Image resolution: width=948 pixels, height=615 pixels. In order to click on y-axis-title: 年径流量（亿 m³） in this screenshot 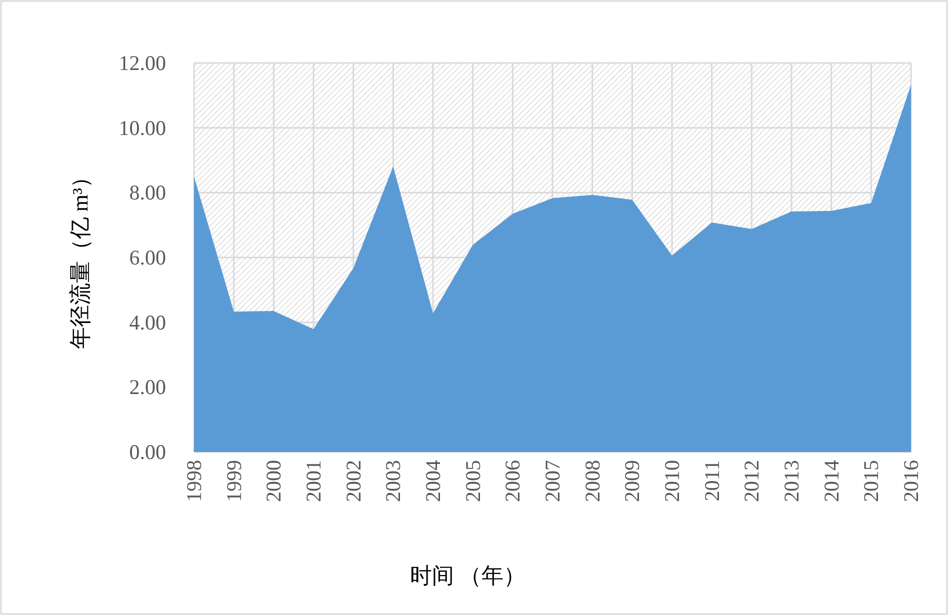, I will do `click(80, 258)`.